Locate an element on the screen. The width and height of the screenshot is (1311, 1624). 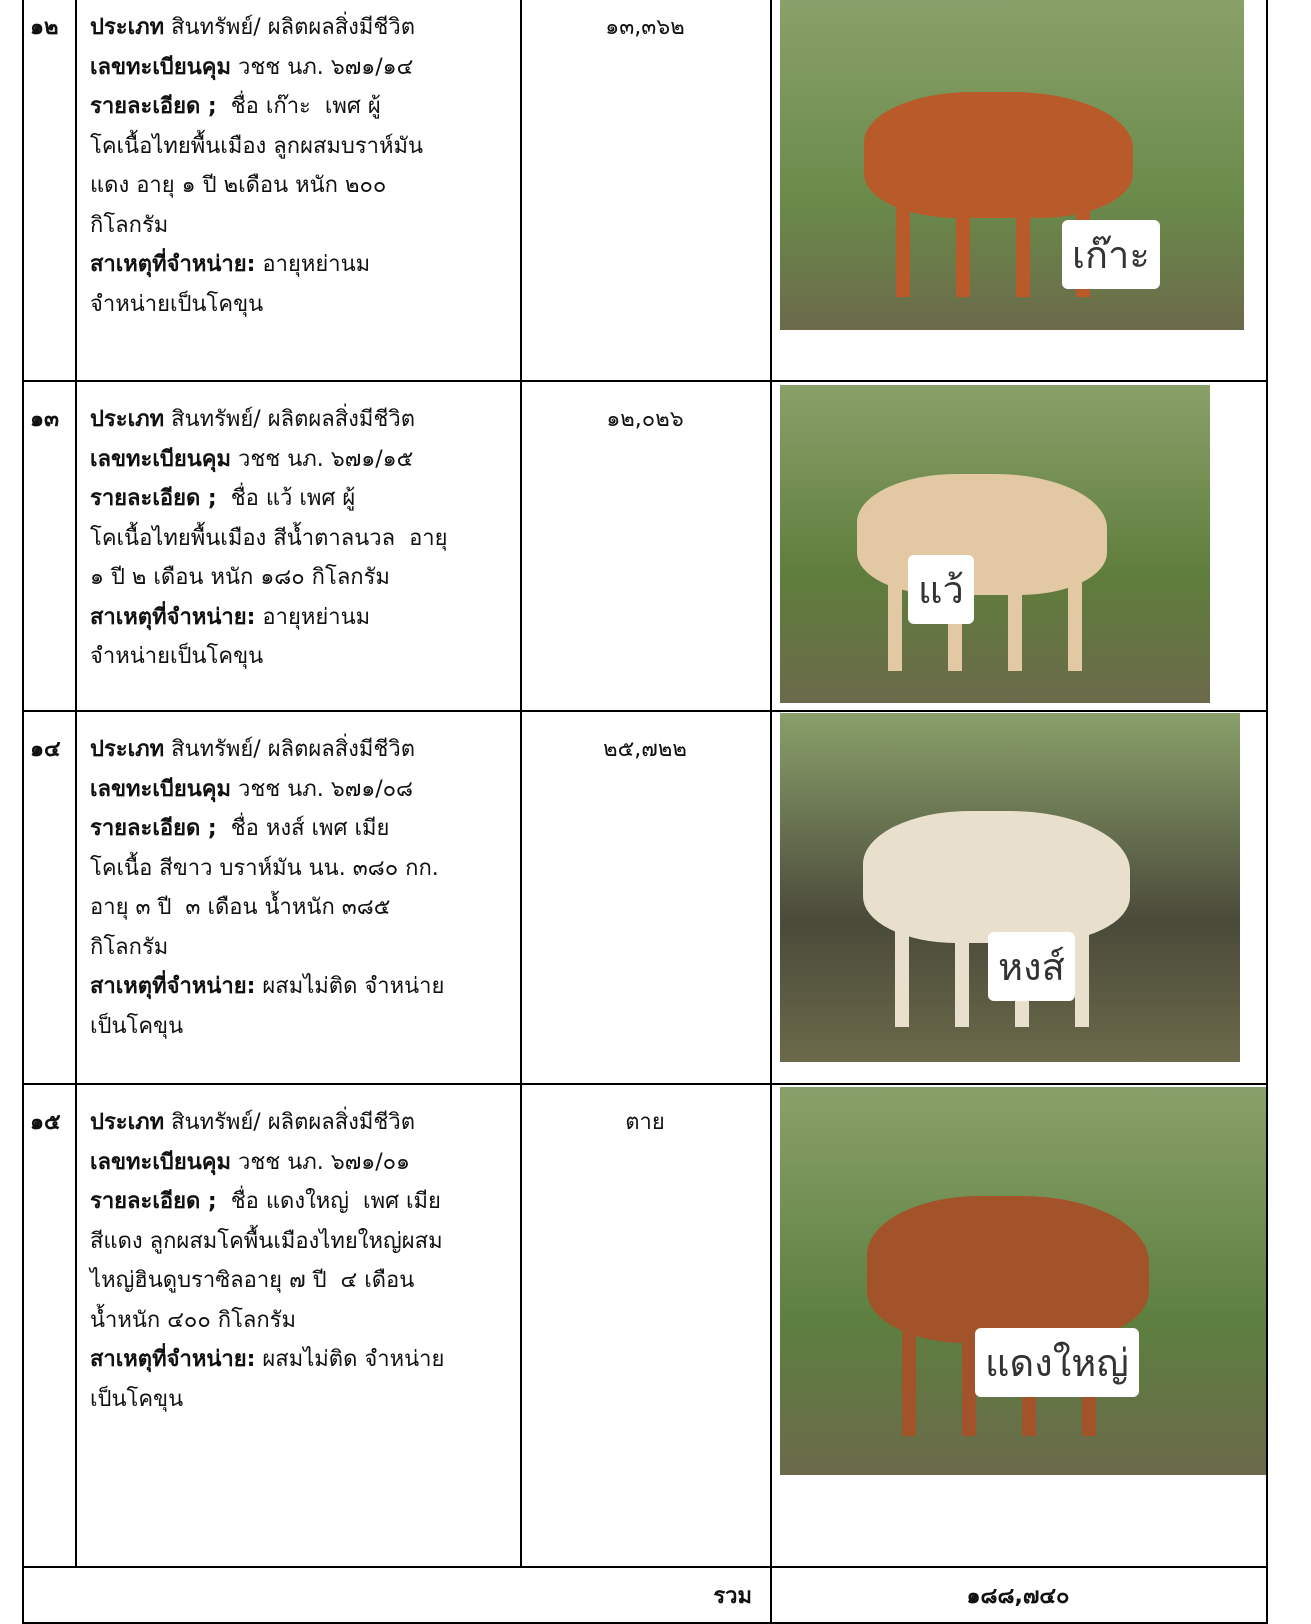
detail-line: น้ำหนัก ๔๐๐ กิโลกรัม is located at coordinates (193, 1320).